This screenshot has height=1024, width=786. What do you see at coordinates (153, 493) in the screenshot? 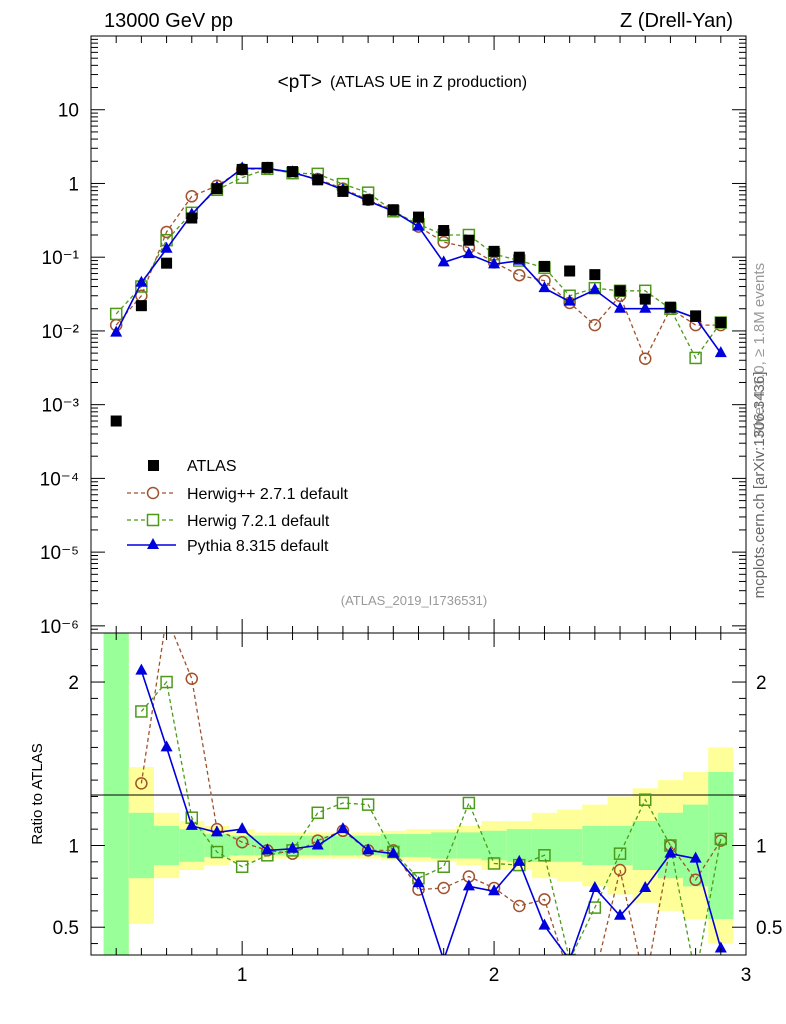
I see `legend-marker-herwigpp` at bounding box center [153, 493].